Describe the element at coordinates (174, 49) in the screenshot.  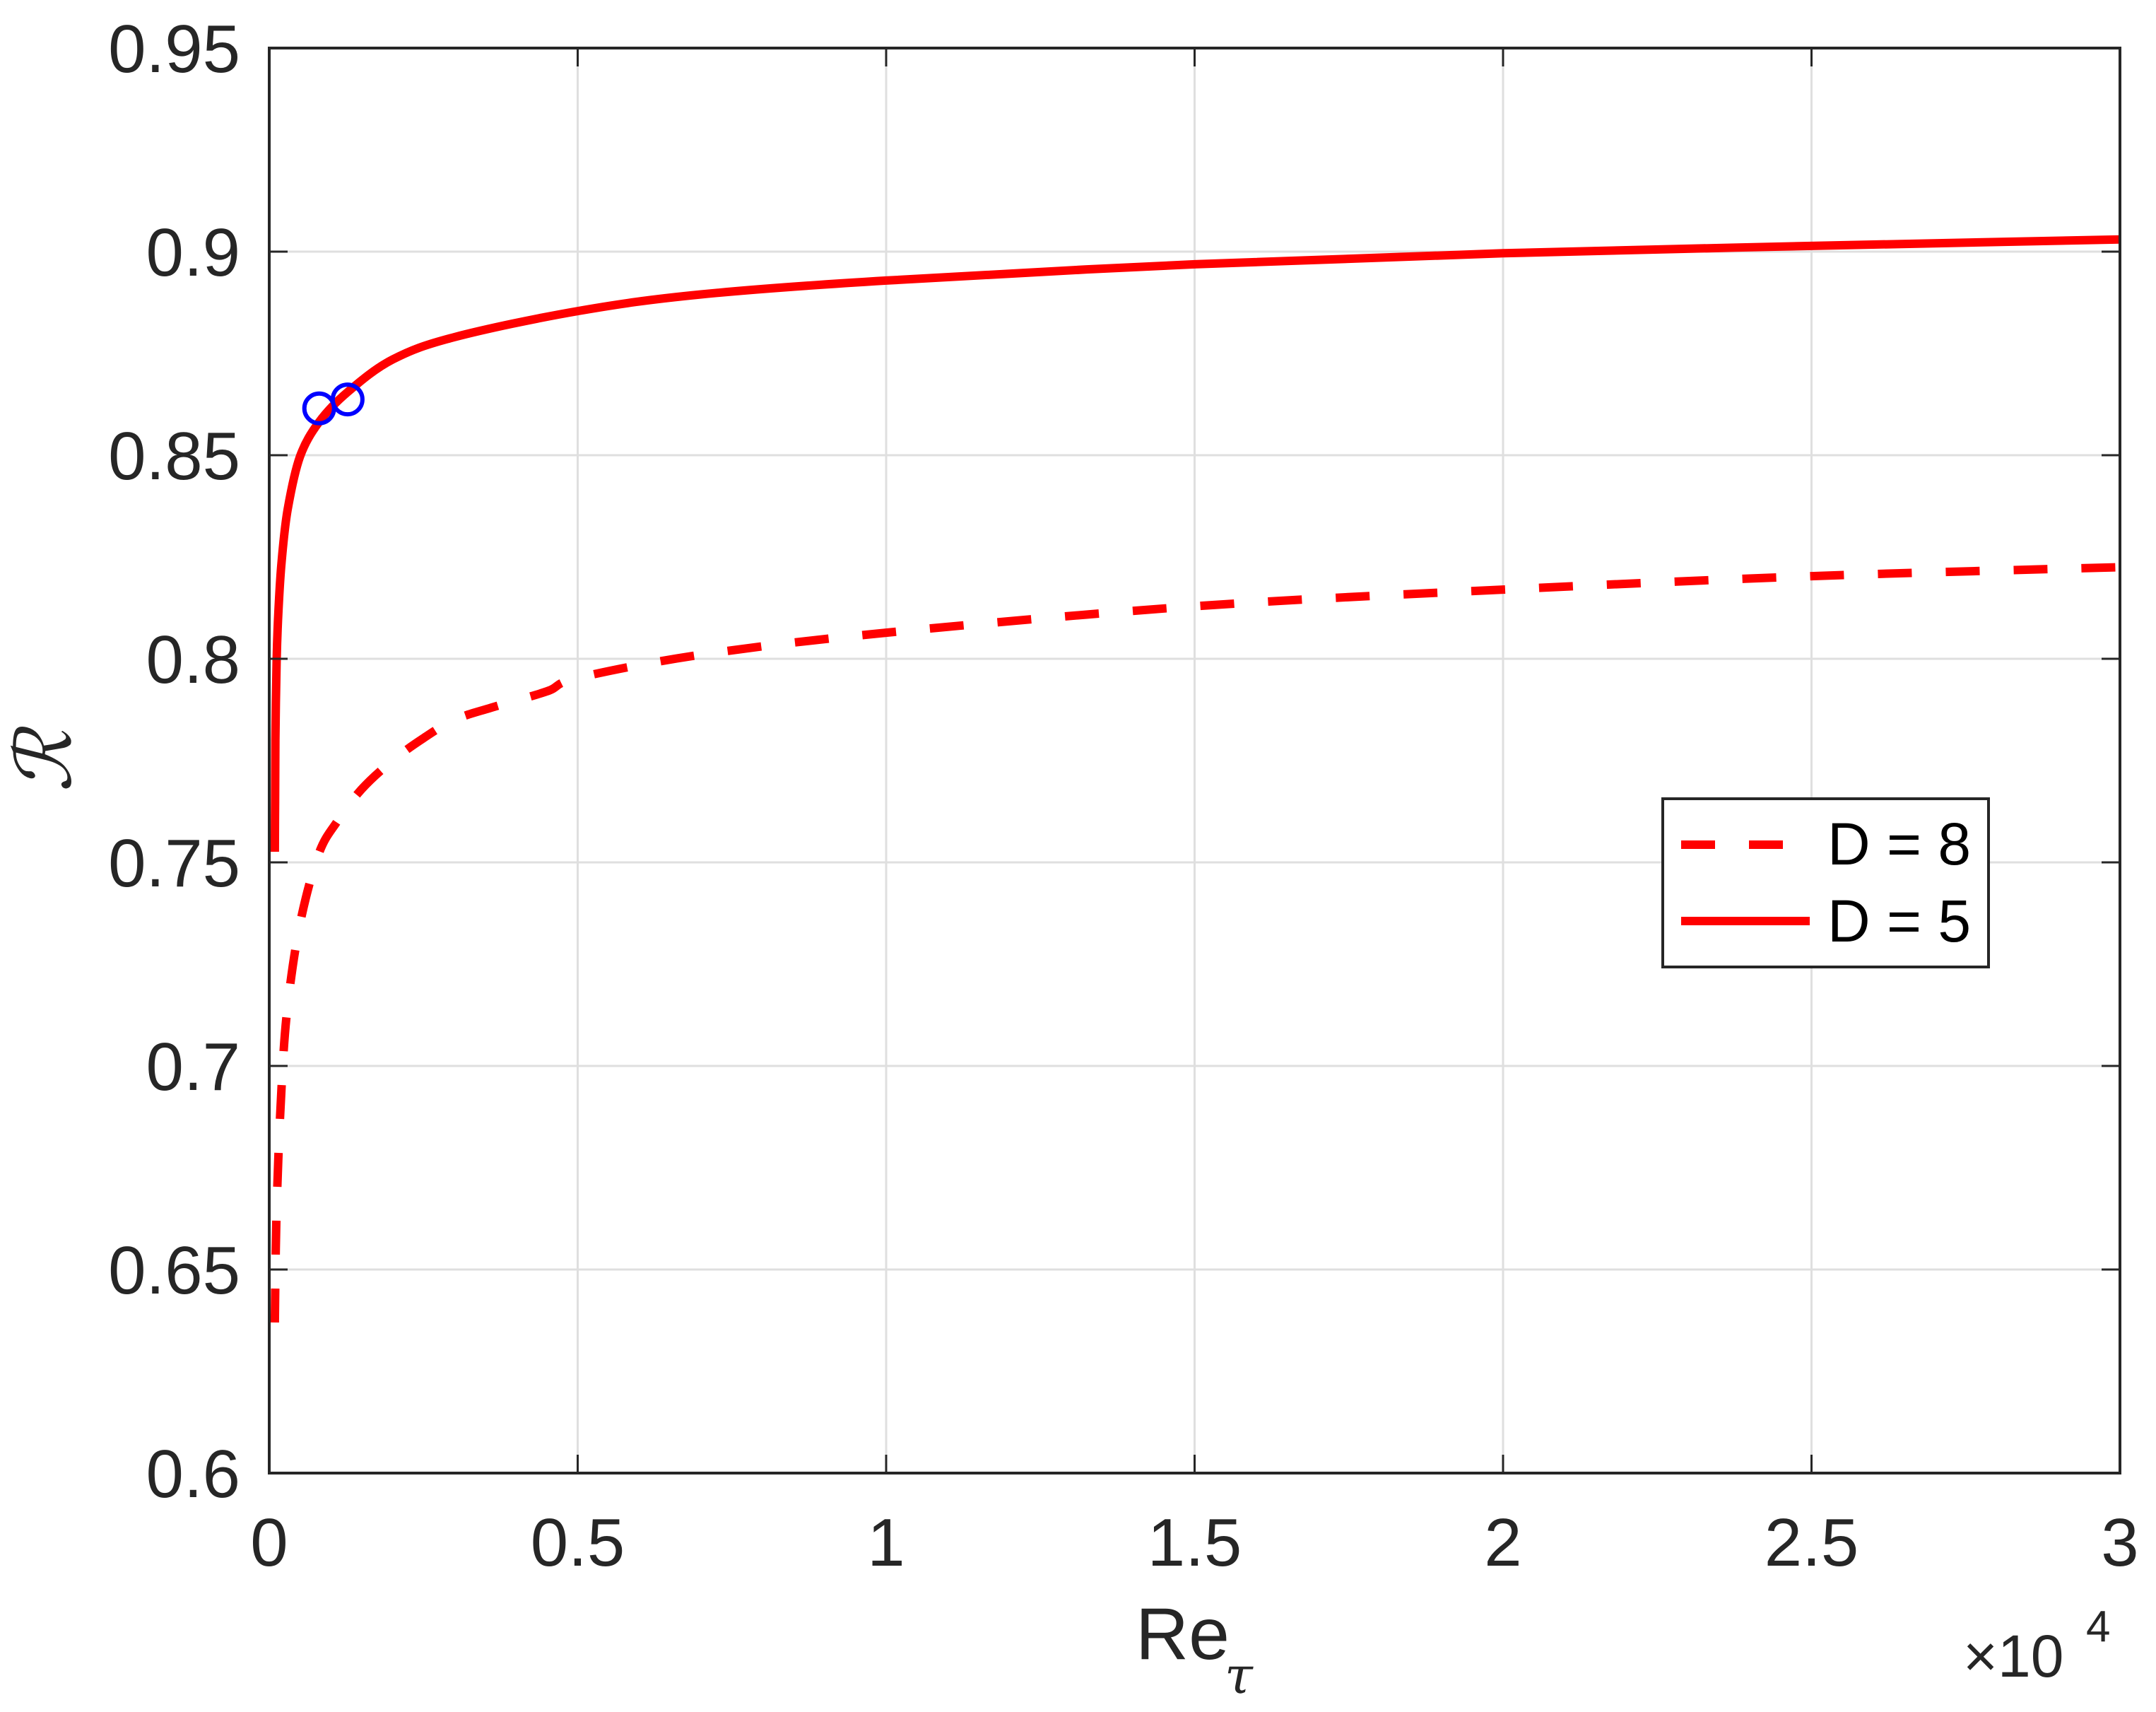
I see `y-tick-label: 0.95` at that location.